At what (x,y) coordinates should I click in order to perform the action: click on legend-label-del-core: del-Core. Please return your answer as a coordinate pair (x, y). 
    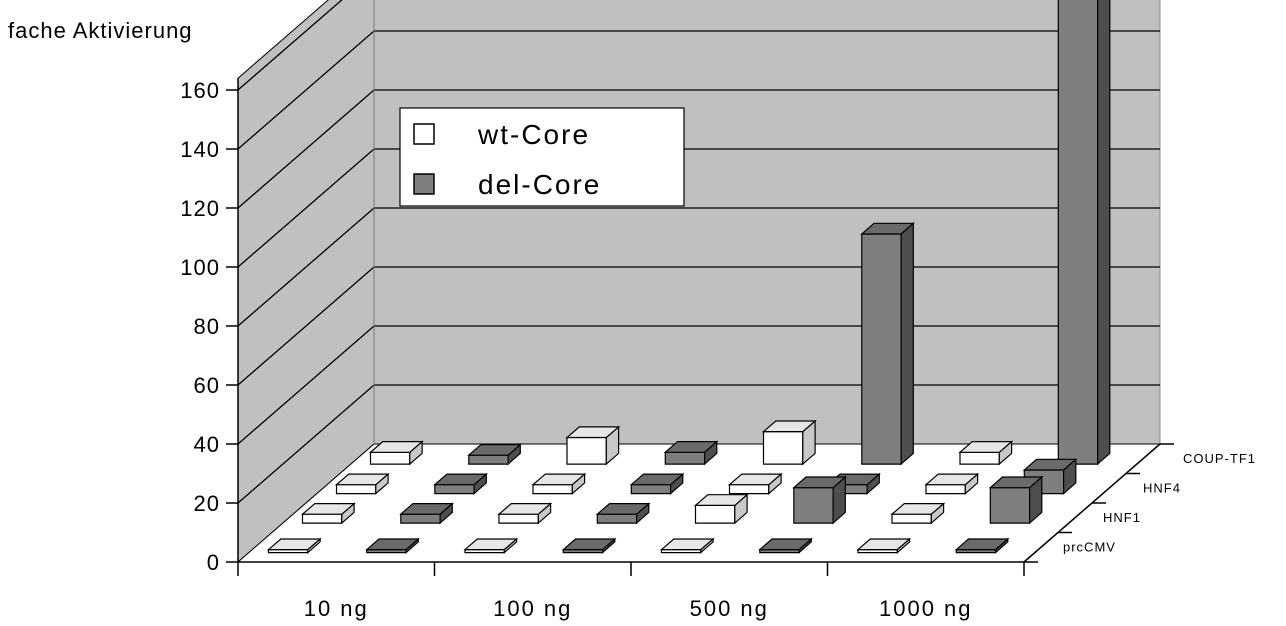
    Looking at the image, I should click on (539, 184).